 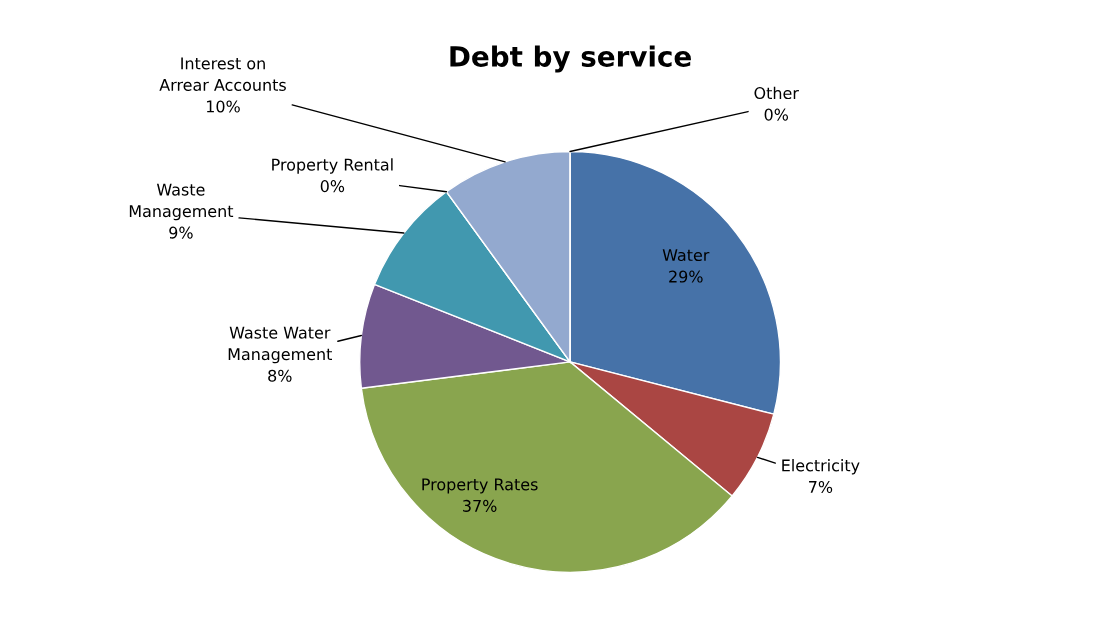 What do you see at coordinates (480, 505) in the screenshot?
I see `data-label: 37%` at bounding box center [480, 505].